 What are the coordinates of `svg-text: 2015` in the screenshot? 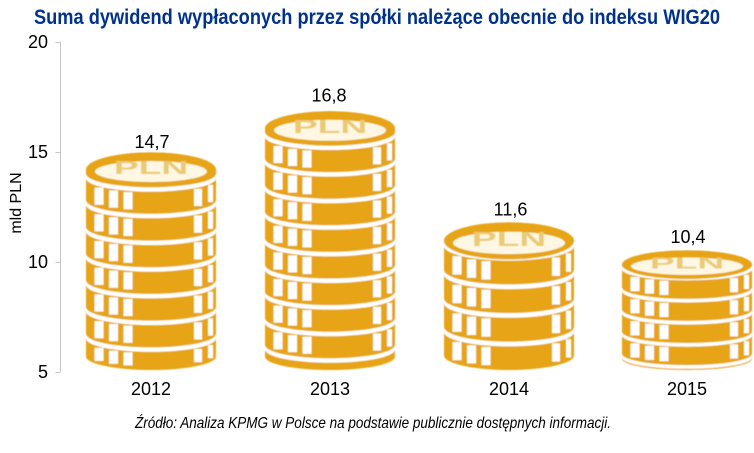 It's located at (687, 389).